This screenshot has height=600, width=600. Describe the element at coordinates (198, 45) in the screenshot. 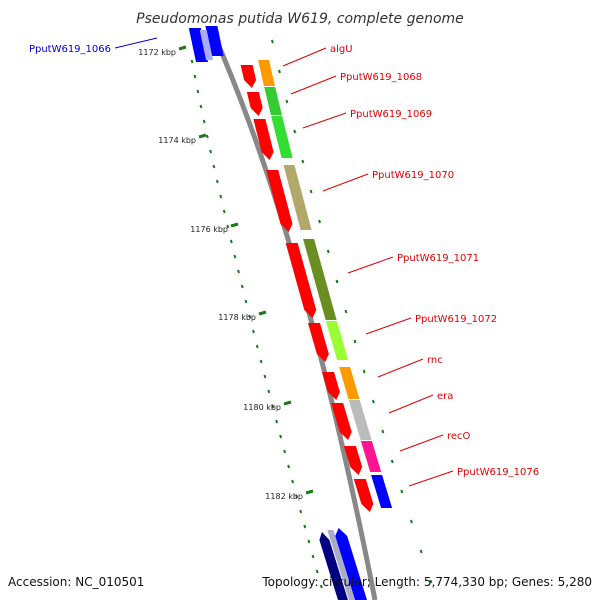

I see `cds-reverse-box` at that location.